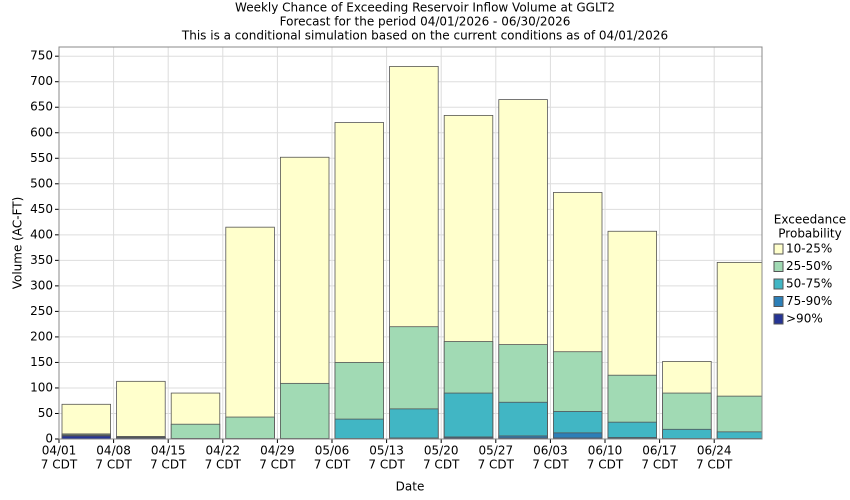 Image resolution: width=850 pixels, height=500 pixels. I want to click on x-tick-label: 04/29, so click(277, 451).